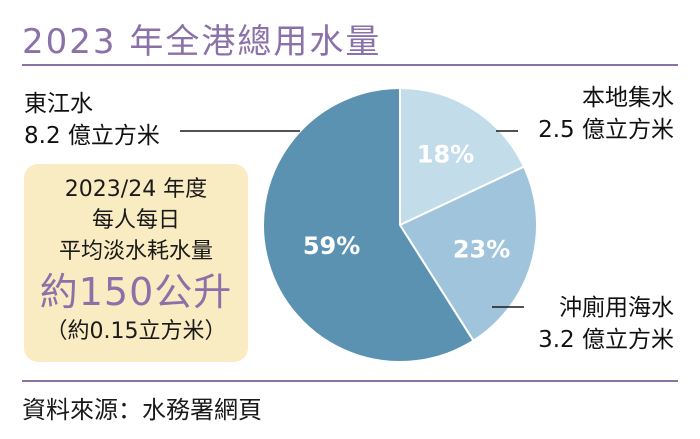  Describe the element at coordinates (142, 410) in the screenshot. I see `source-note: 資料來源：水務署網頁` at that location.